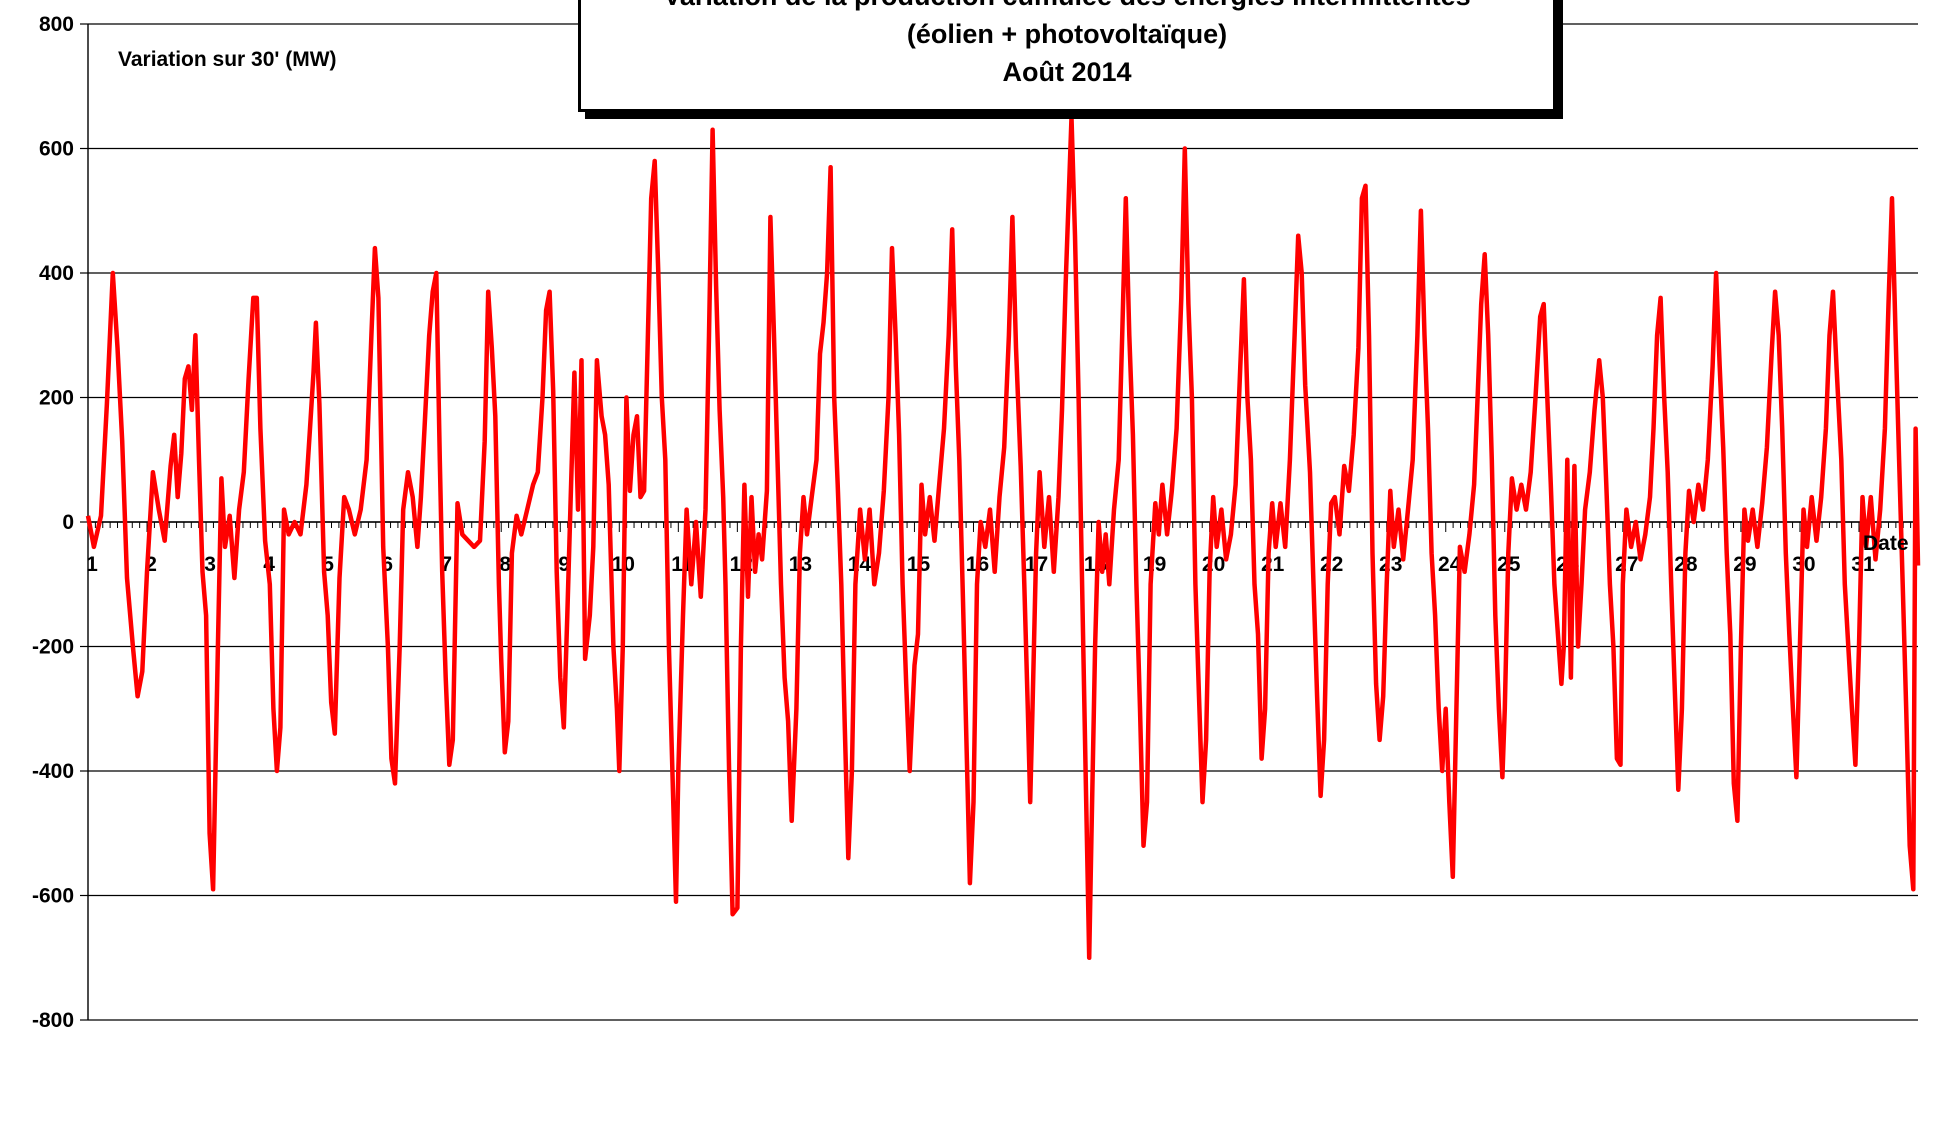 This screenshot has width=1933, height=1144. I want to click on y-tick-label: 600, so click(56, 149).